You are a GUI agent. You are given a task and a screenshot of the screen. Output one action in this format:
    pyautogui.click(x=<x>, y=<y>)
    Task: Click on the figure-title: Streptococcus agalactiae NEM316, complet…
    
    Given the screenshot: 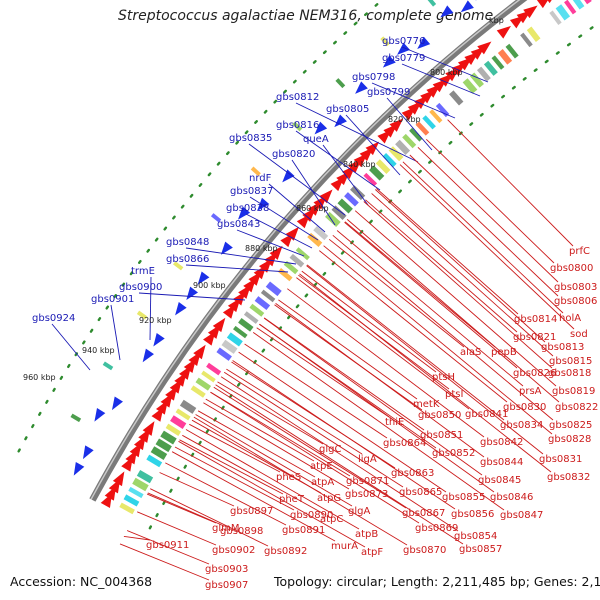 What is the action you would take?
    pyautogui.click(x=306, y=16)
    